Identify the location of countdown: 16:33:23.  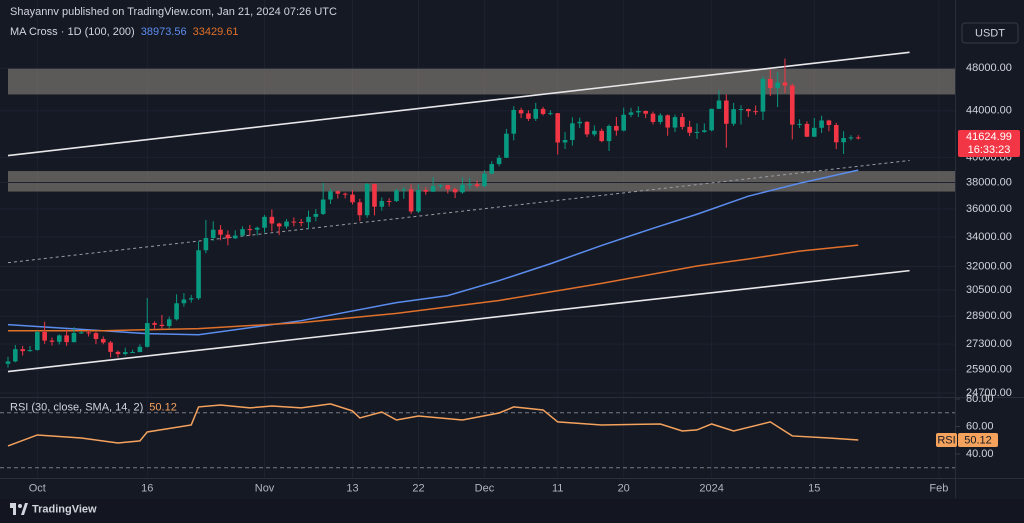
(989, 150).